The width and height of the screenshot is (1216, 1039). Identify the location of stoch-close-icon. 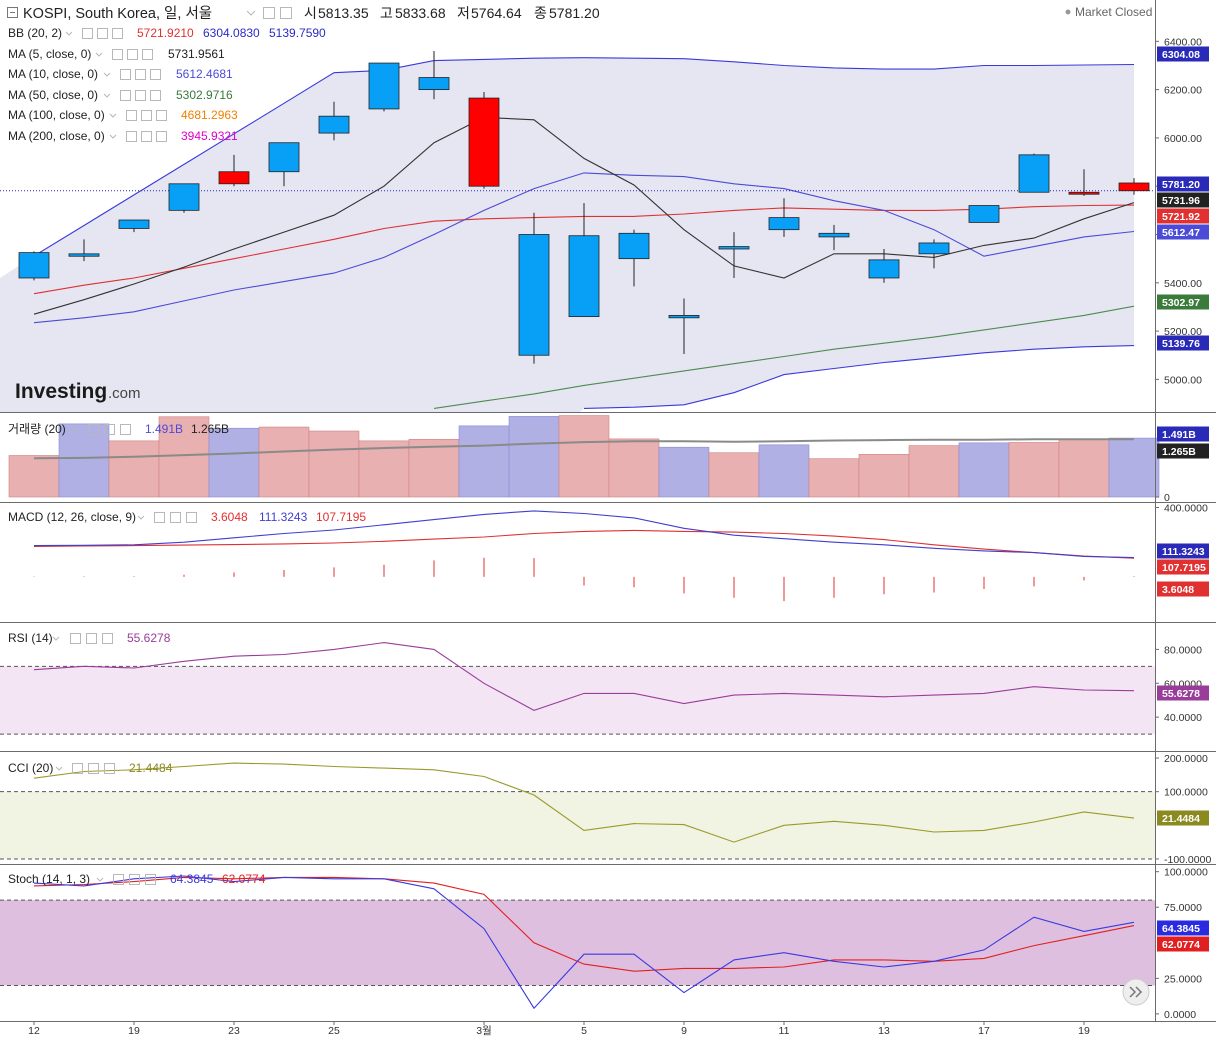
(150, 879).